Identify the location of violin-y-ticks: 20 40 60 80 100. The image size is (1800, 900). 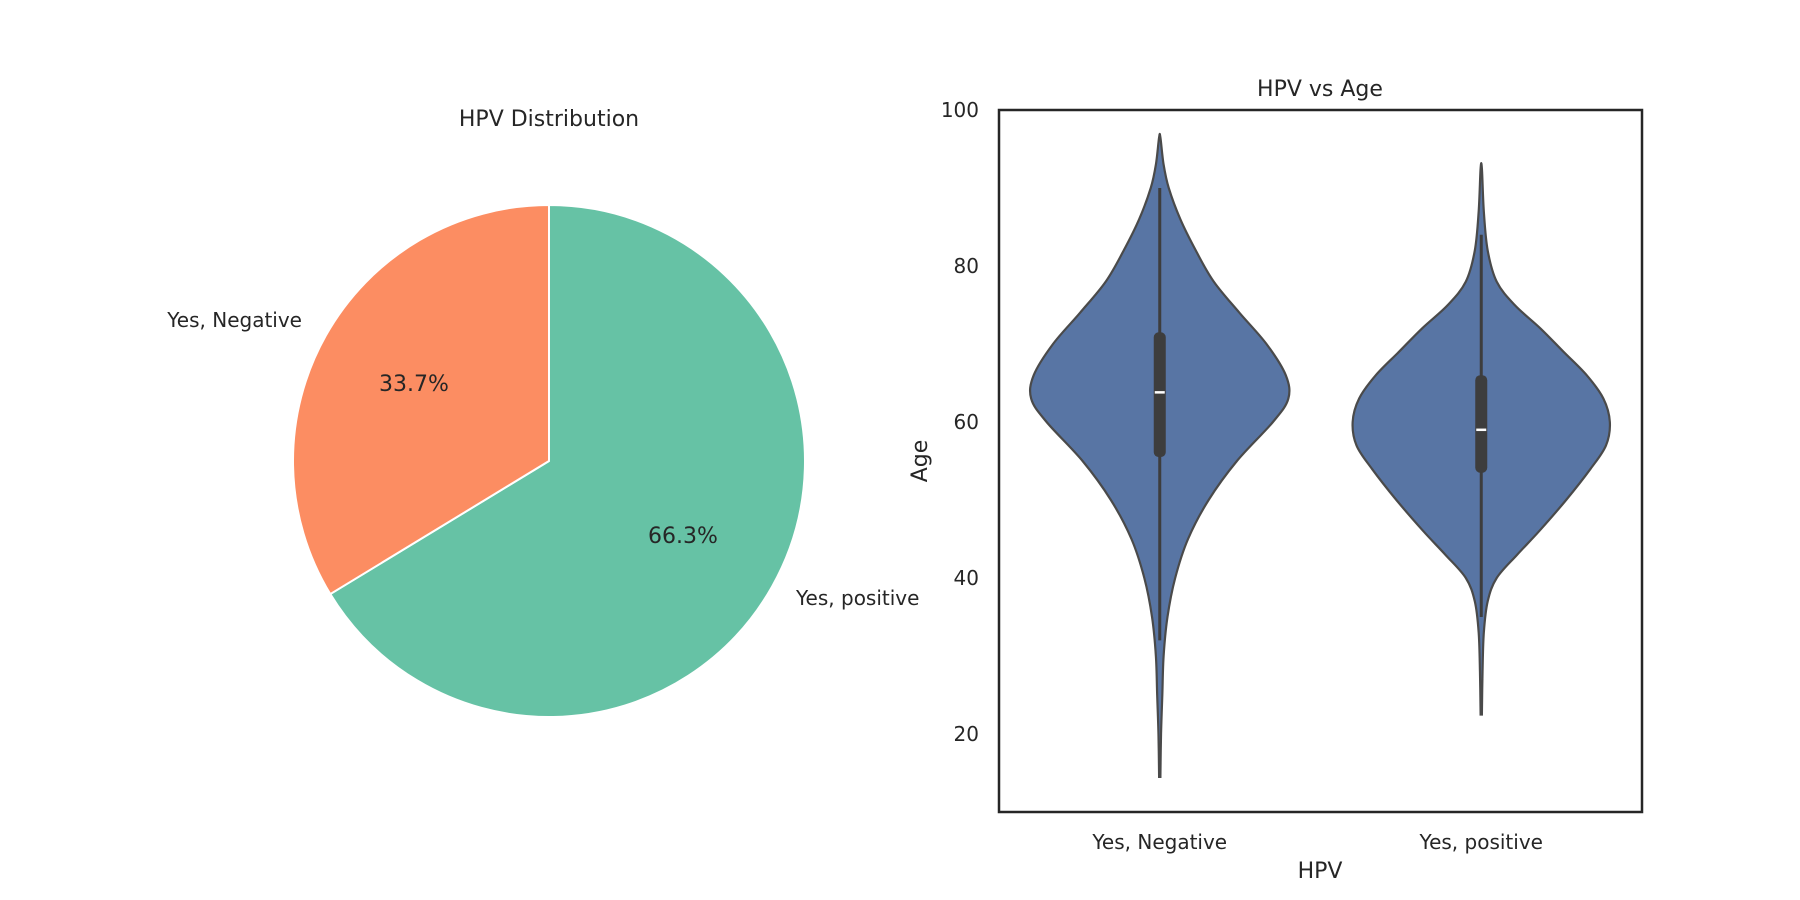
(960, 422).